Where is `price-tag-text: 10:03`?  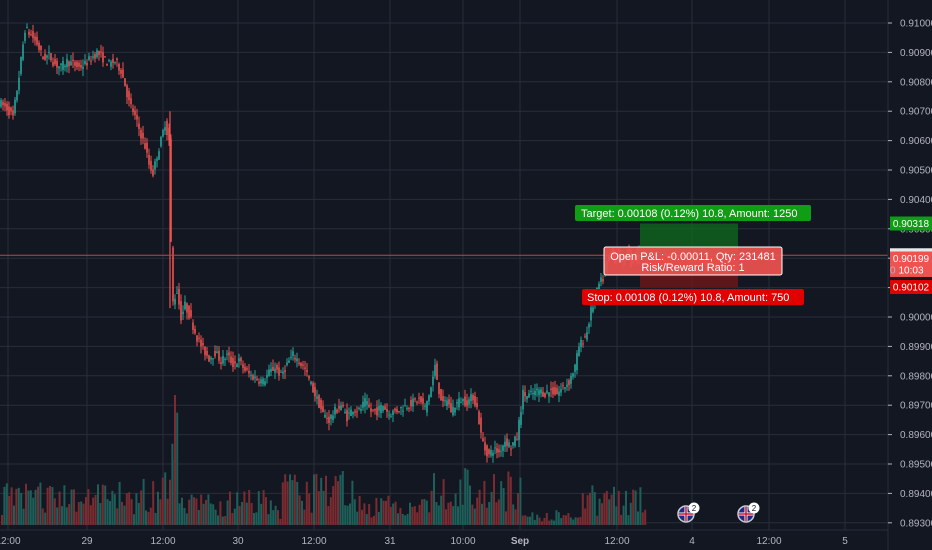 price-tag-text: 10:03 is located at coordinates (910, 270).